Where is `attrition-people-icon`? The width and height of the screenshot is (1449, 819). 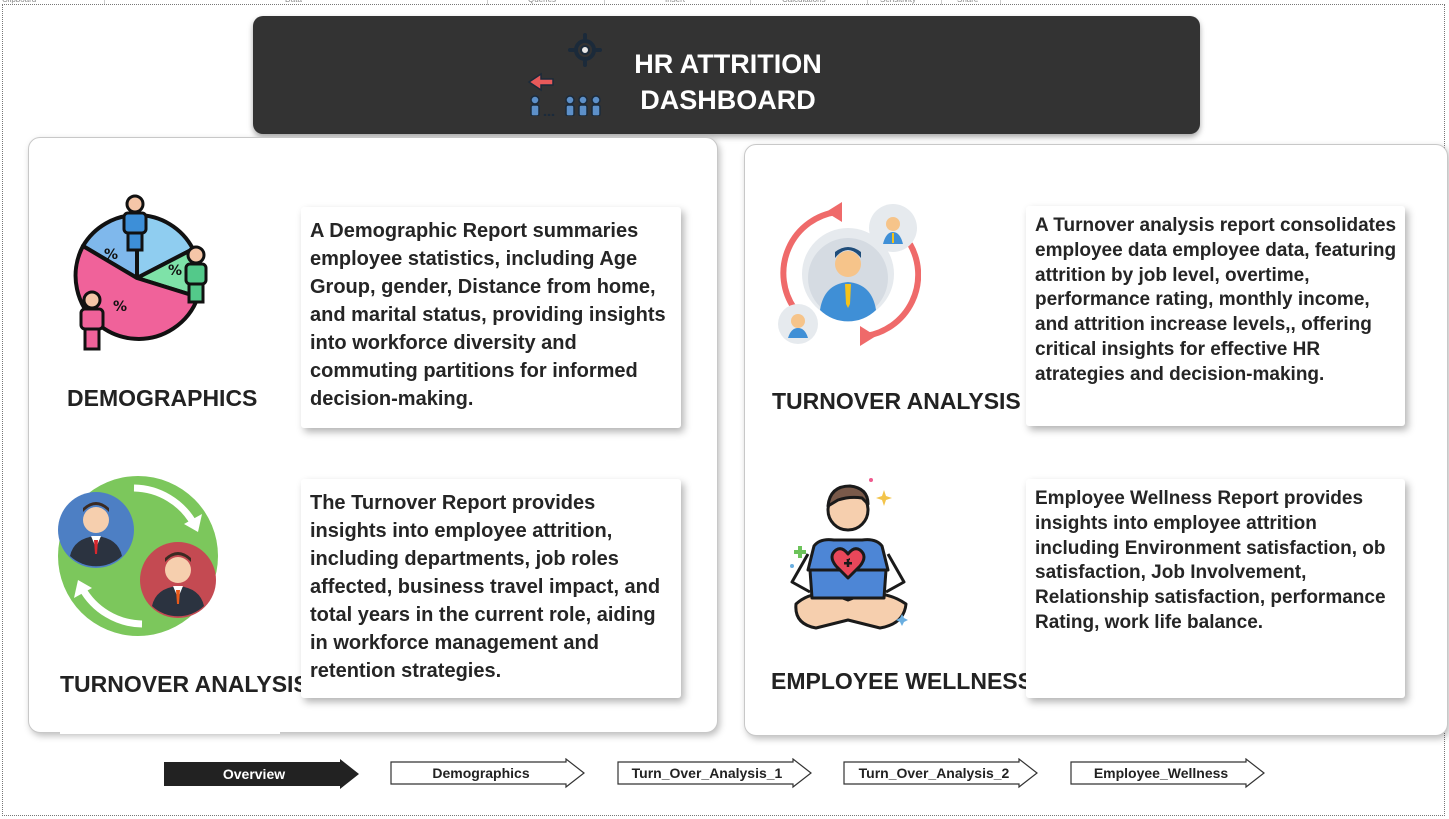
attrition-people-icon is located at coordinates (564, 74).